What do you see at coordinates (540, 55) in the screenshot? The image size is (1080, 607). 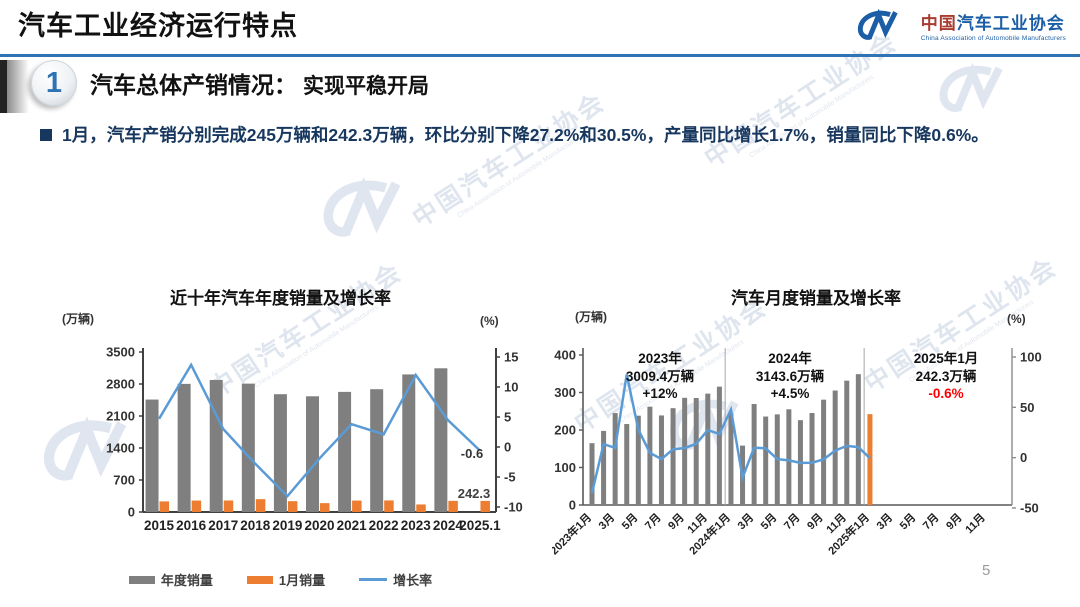 I see `title-underline` at bounding box center [540, 55].